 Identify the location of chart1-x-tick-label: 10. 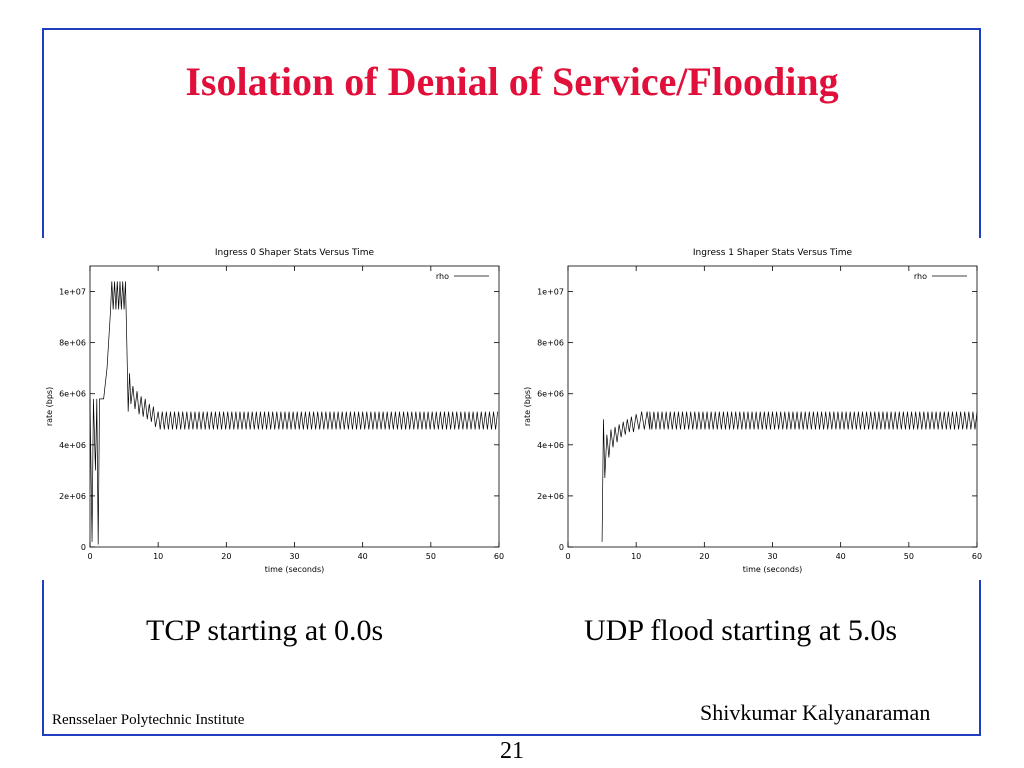
(636, 556).